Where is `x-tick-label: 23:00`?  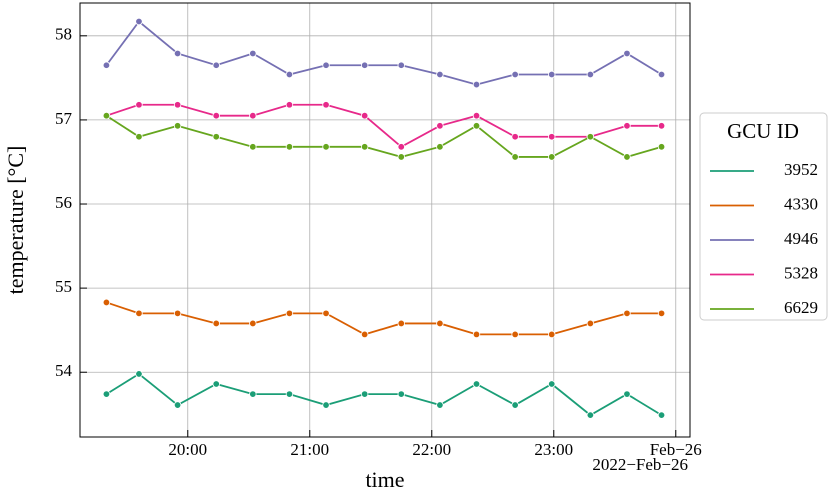 x-tick-label: 23:00 is located at coordinates (553, 449).